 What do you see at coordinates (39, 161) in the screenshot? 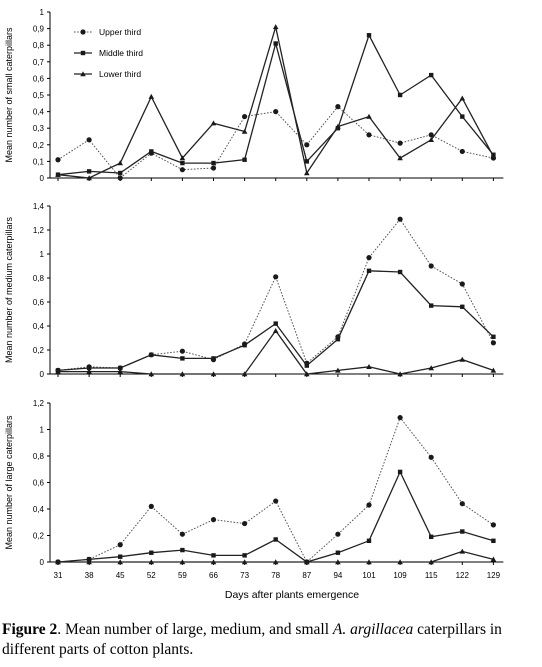
I see `y-tick-label: 0,1` at bounding box center [39, 161].